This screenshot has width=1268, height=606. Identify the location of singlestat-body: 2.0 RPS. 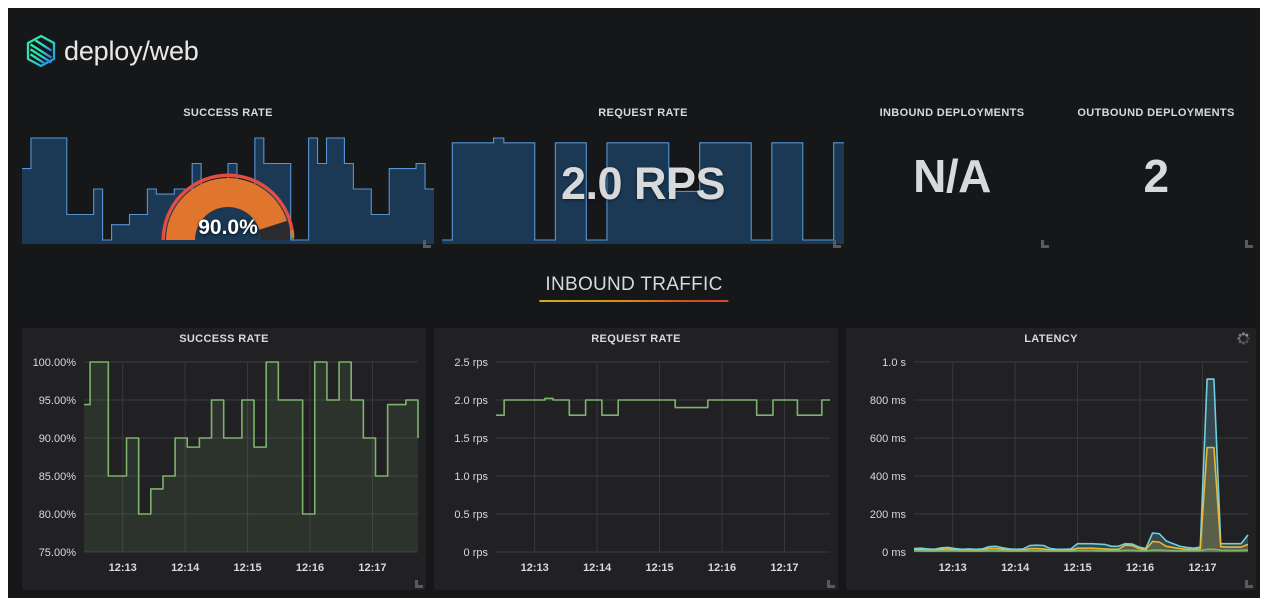
(643, 184).